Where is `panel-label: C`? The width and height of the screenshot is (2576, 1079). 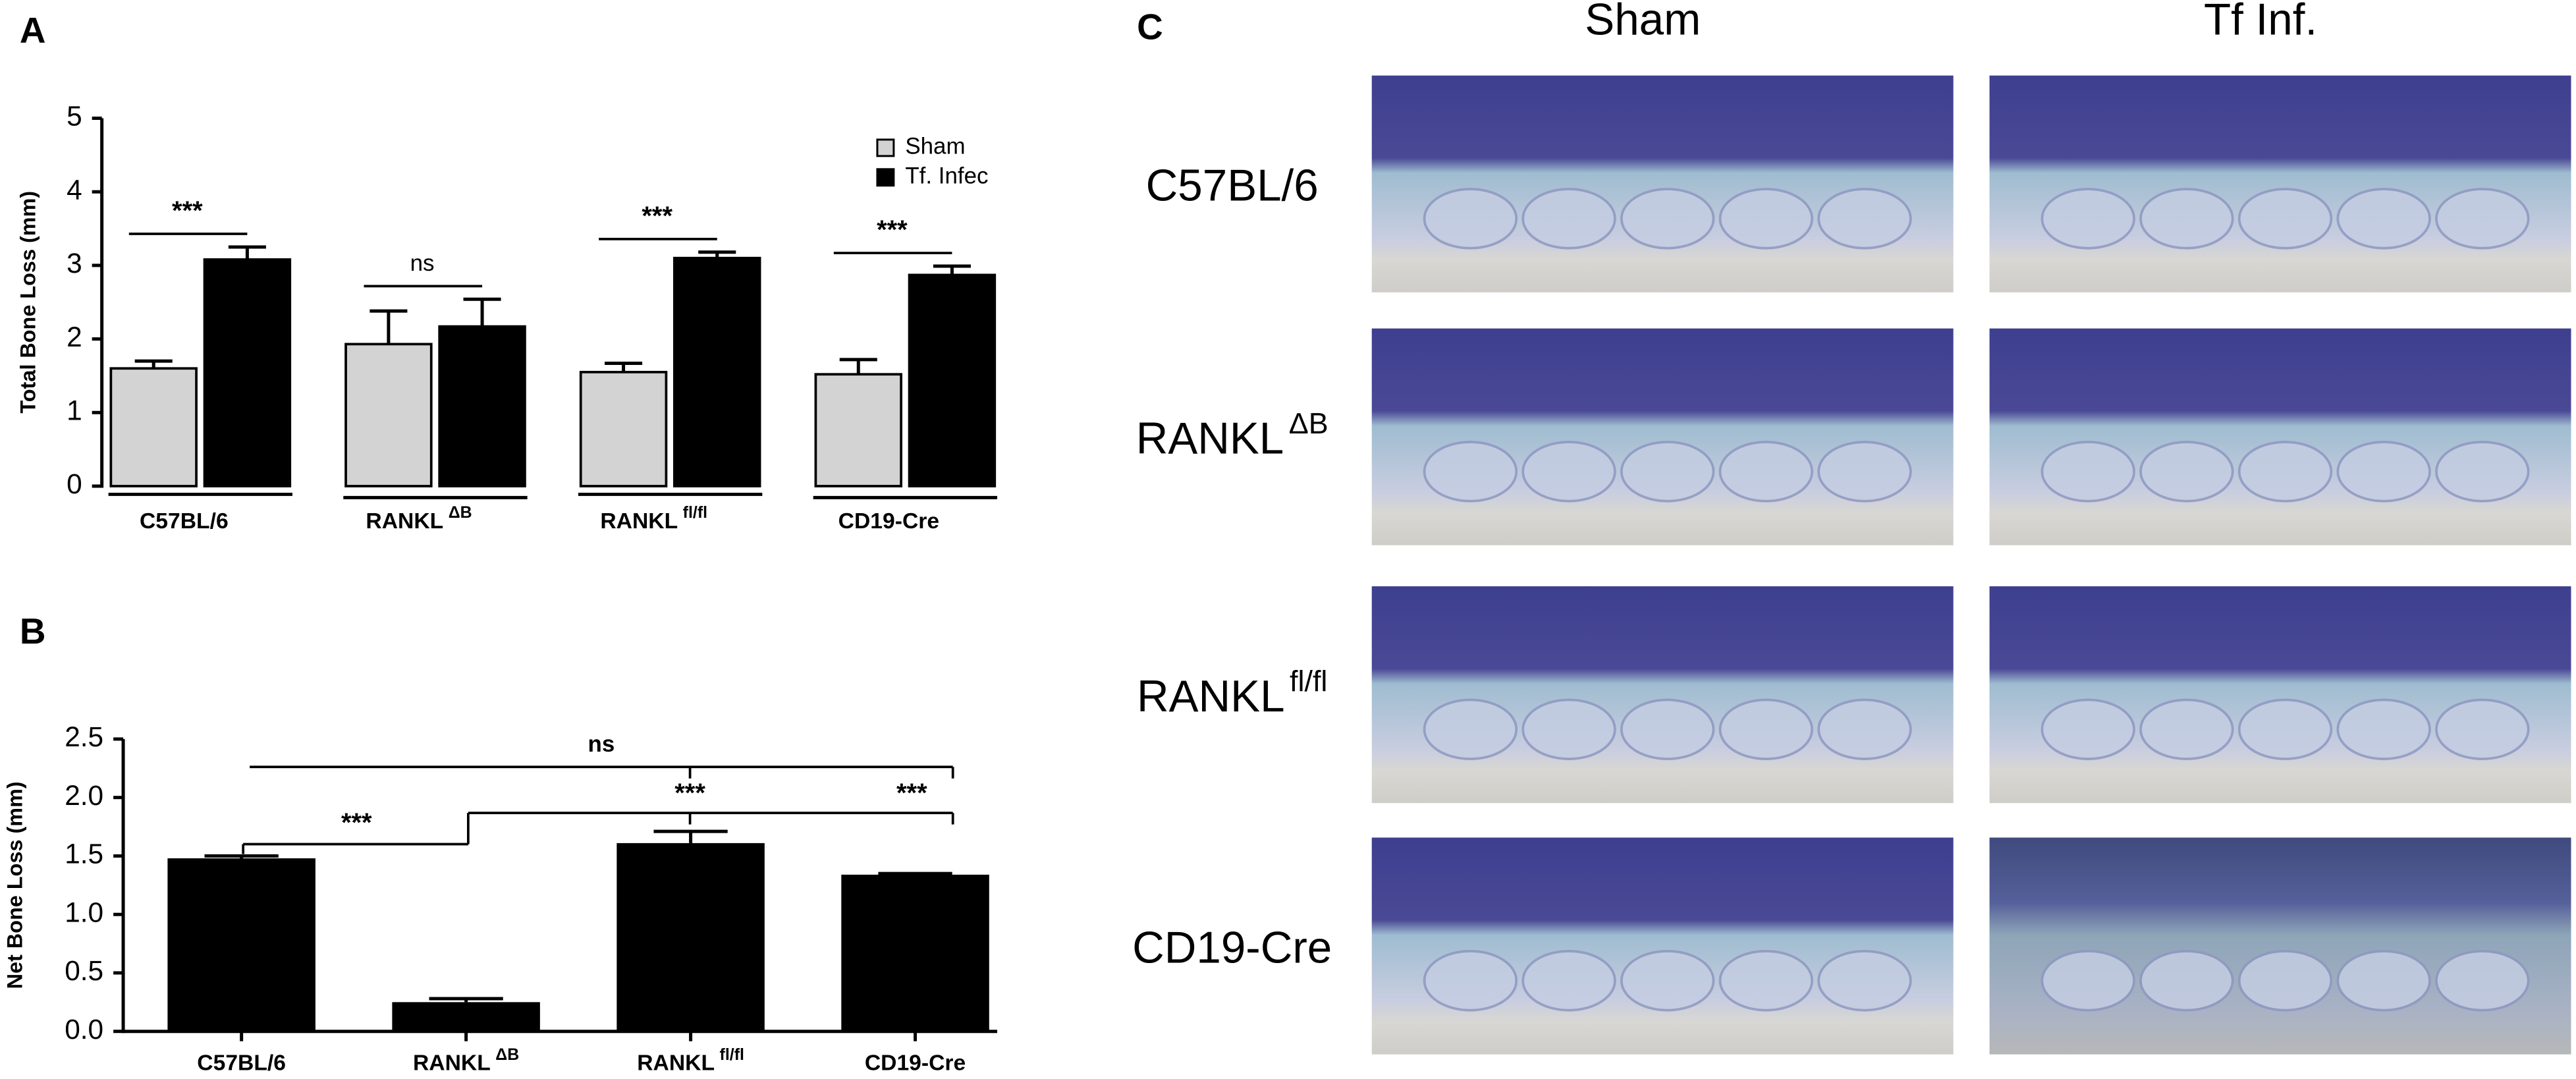 panel-label: C is located at coordinates (1150, 26).